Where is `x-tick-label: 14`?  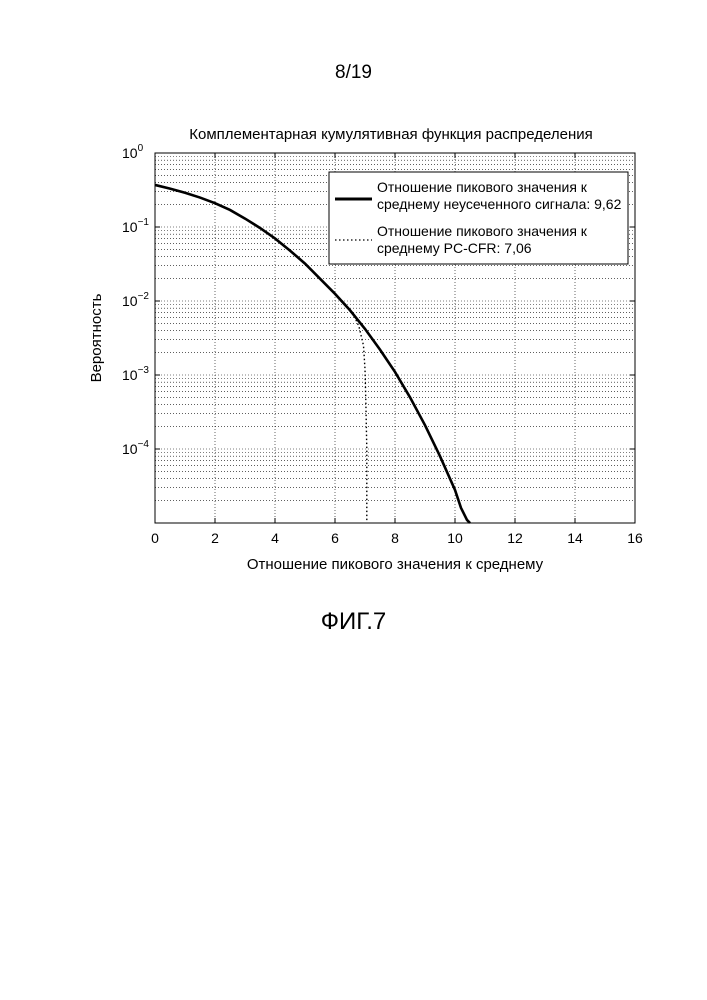
x-tick-label: 14 is located at coordinates (575, 538).